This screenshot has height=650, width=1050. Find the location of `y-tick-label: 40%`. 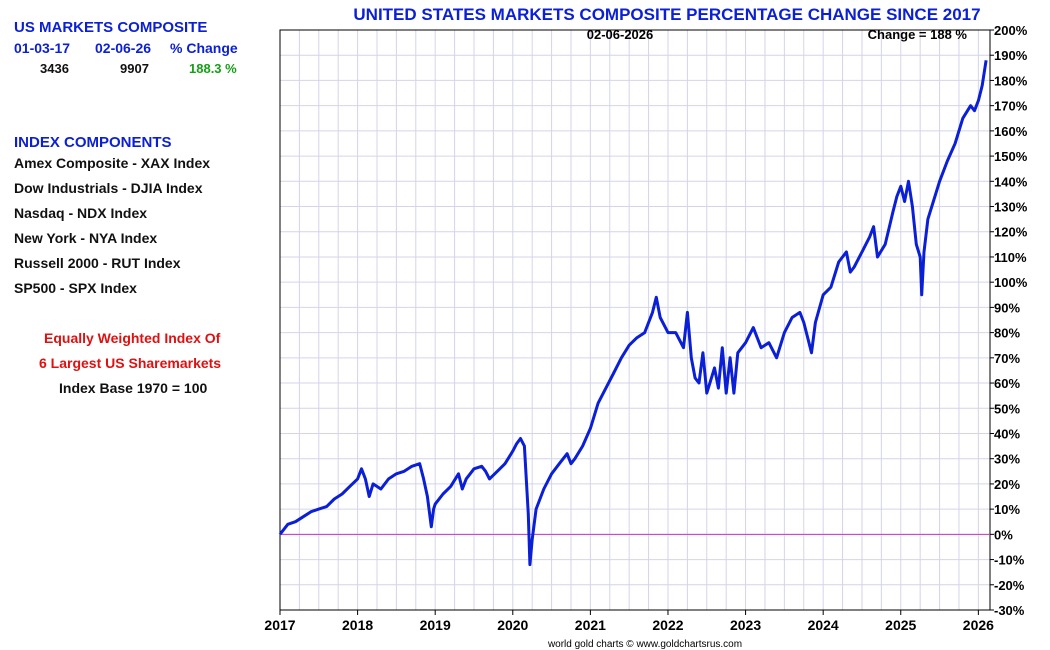

y-tick-label: 40% is located at coordinates (1007, 433).